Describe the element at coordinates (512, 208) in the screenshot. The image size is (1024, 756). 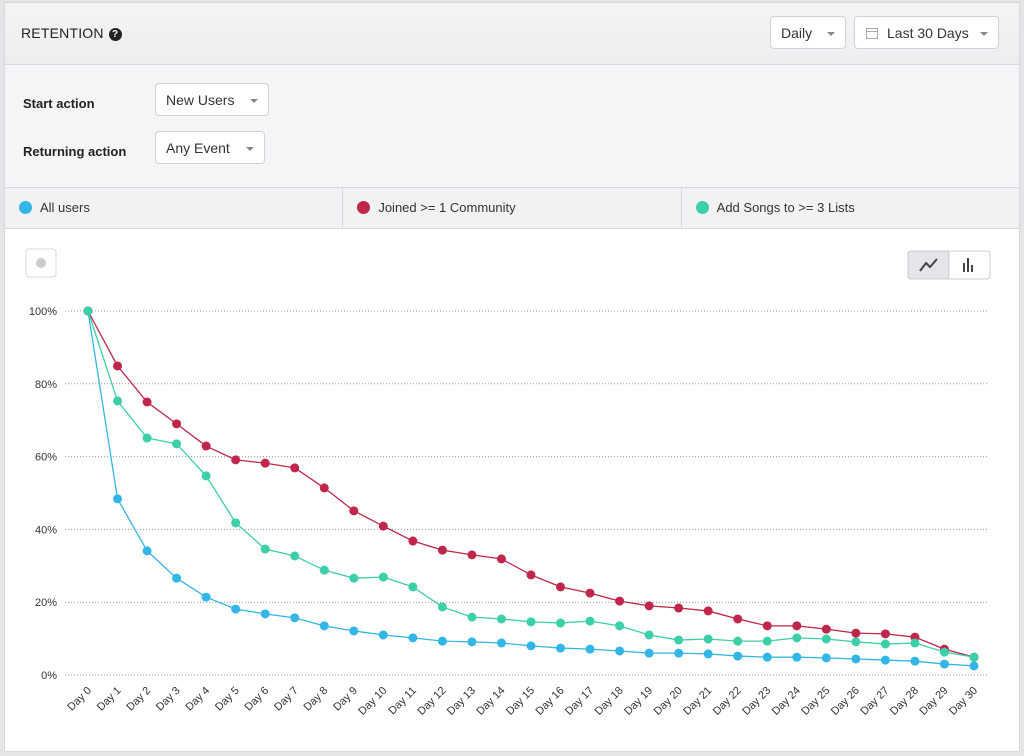
I see `legend-item: Joined >= 1 Community` at that location.